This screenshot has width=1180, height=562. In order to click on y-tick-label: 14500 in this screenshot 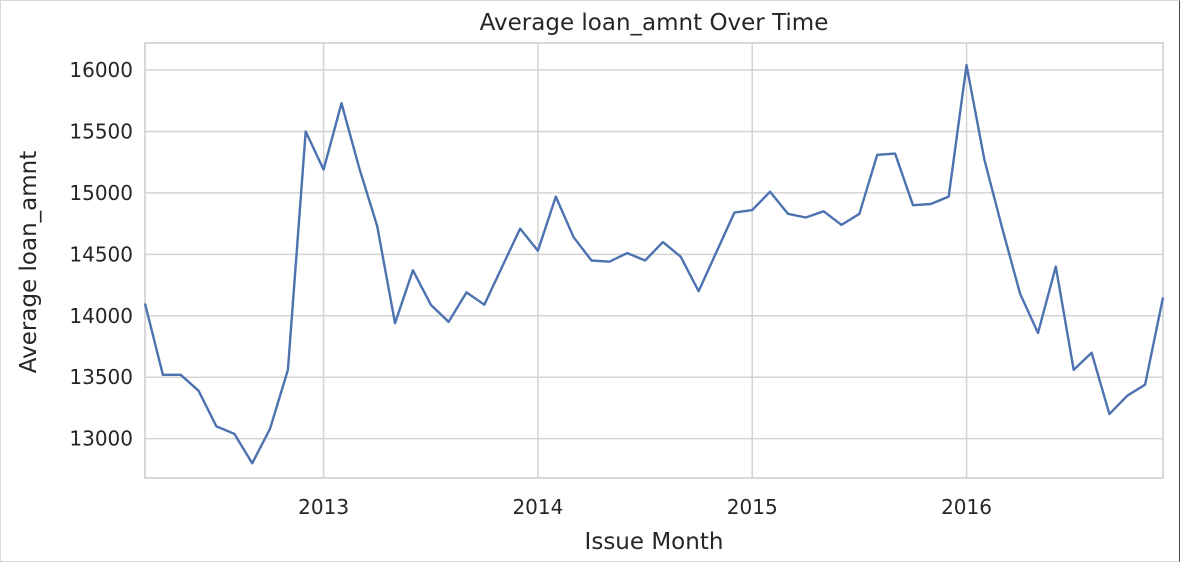, I will do `click(101, 254)`.